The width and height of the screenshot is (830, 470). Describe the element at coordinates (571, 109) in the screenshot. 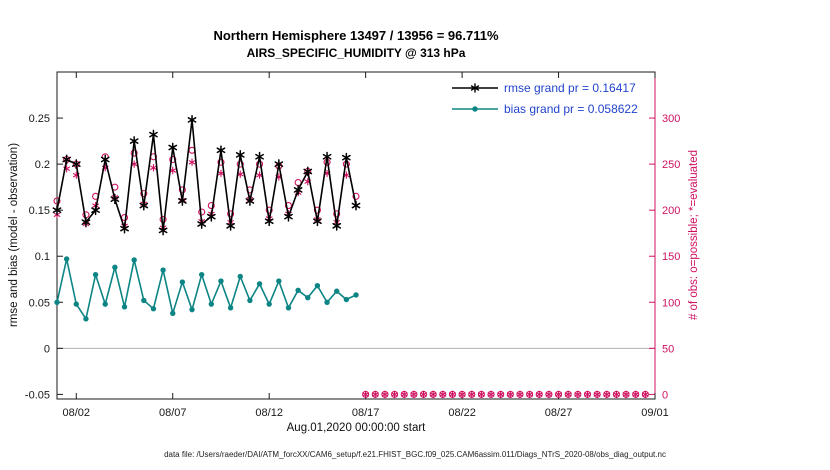

I see `legend-label-bias: bias grand pr = 0.058622` at that location.